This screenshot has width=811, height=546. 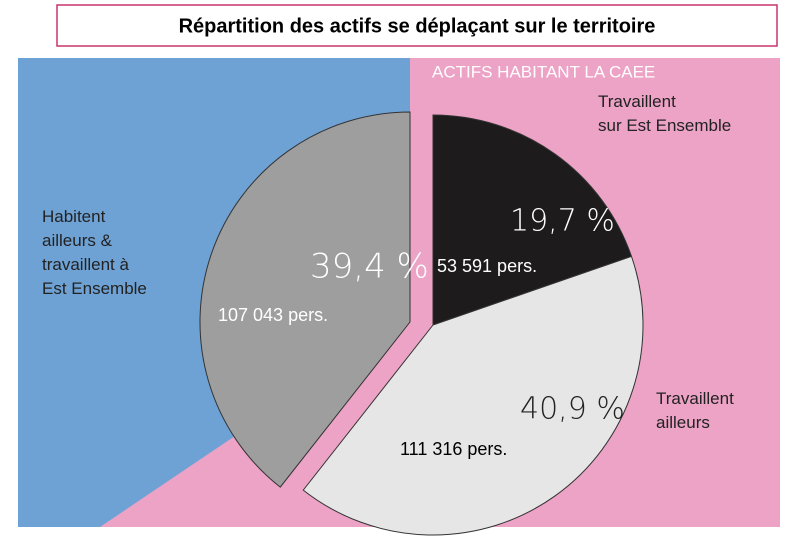 I want to click on value-label: 40,9 %, so click(x=572, y=409).